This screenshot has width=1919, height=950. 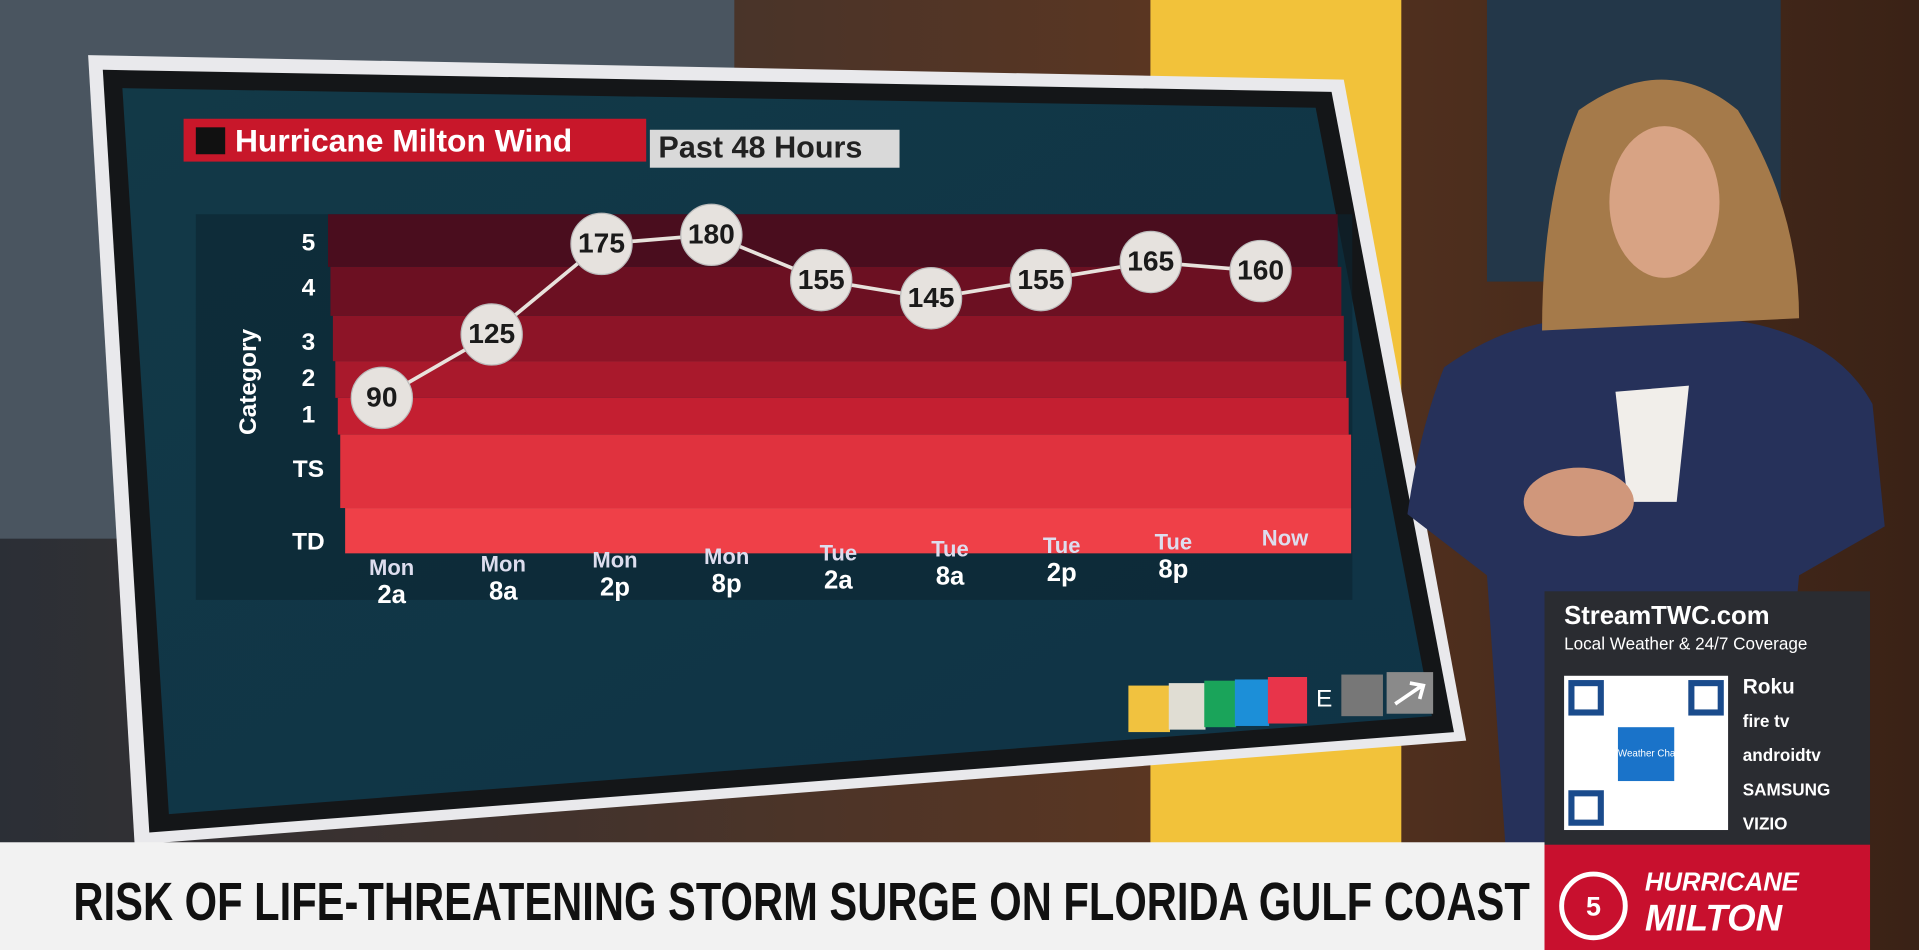 What do you see at coordinates (1766, 721) in the screenshot?
I see `platform-name: fire tv` at bounding box center [1766, 721].